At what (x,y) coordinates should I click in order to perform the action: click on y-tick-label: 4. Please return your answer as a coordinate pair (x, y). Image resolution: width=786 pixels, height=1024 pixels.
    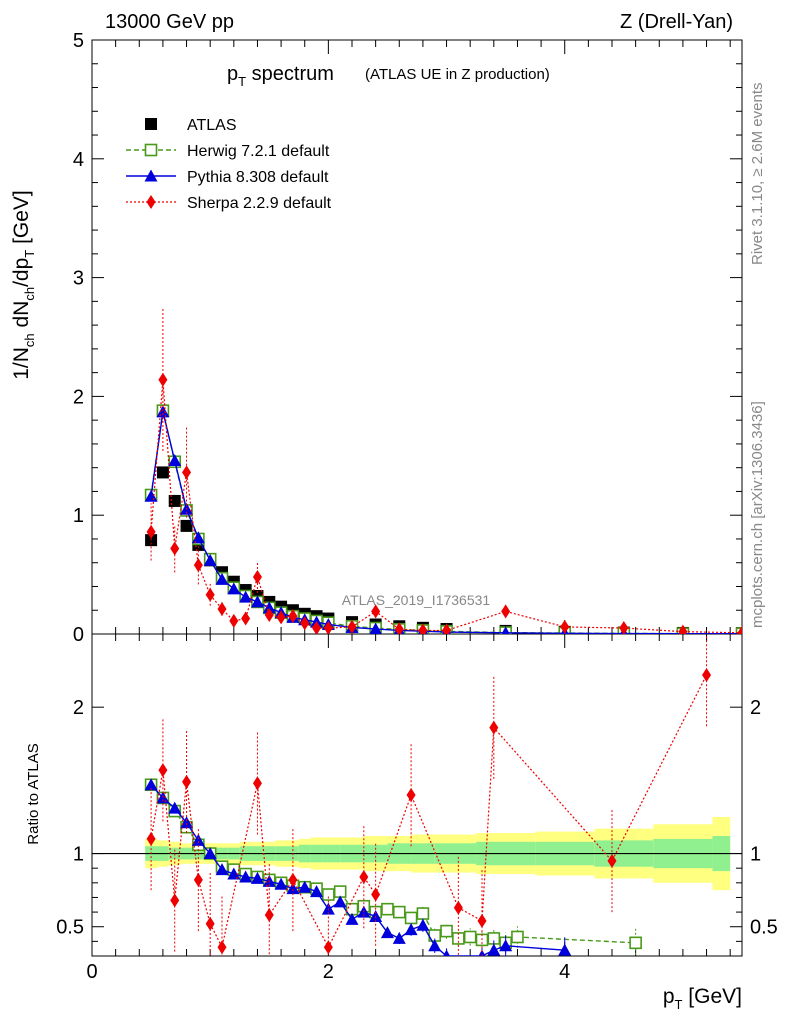
    Looking at the image, I should click on (78, 160).